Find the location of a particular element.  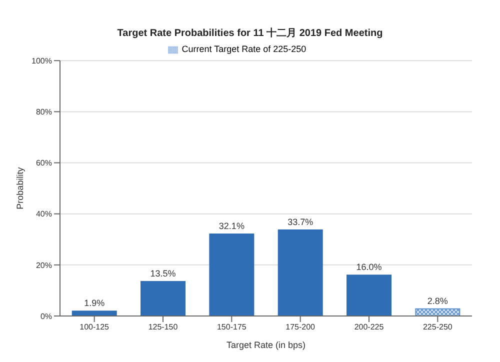

x-tick-label: 125-150 is located at coordinates (163, 327).